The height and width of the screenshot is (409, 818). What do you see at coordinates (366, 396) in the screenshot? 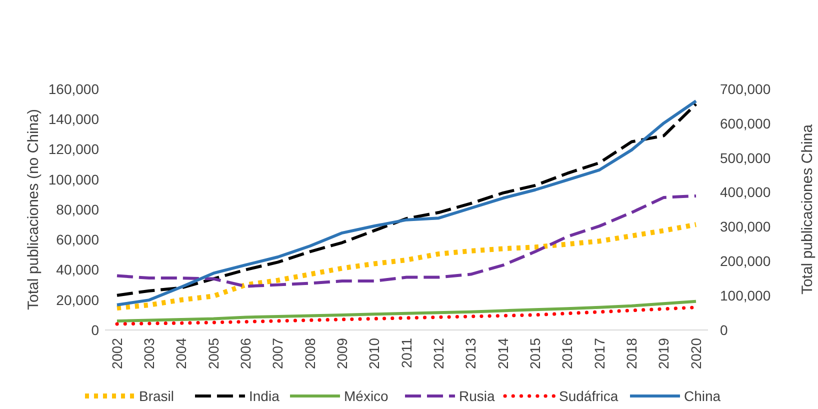
I see `legend-label: México` at bounding box center [366, 396].